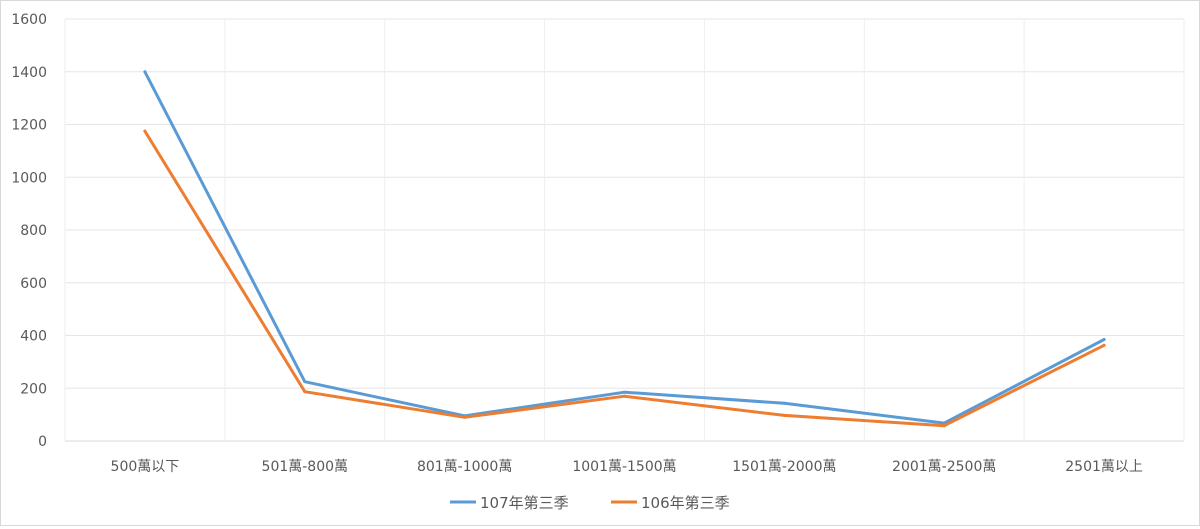  What do you see at coordinates (784, 467) in the screenshot?
I see `x-tick-label: 1501萬-2000萬` at bounding box center [784, 467].